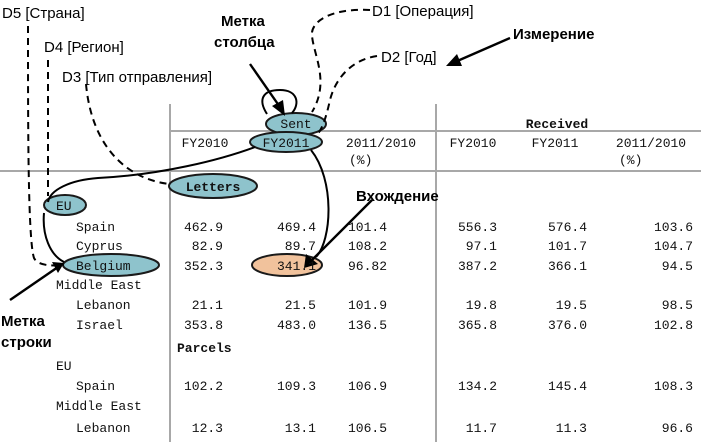  Describe the element at coordinates (571, 305) in the screenshot. I see `table-cell: 19.5` at that location.